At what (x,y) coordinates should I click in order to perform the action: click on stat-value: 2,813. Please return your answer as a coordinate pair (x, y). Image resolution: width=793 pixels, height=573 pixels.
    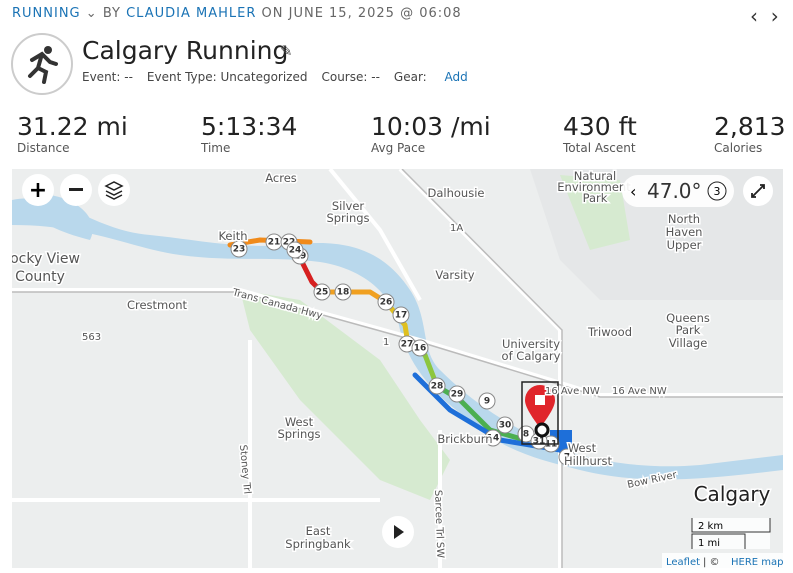
    Looking at the image, I should click on (750, 126).